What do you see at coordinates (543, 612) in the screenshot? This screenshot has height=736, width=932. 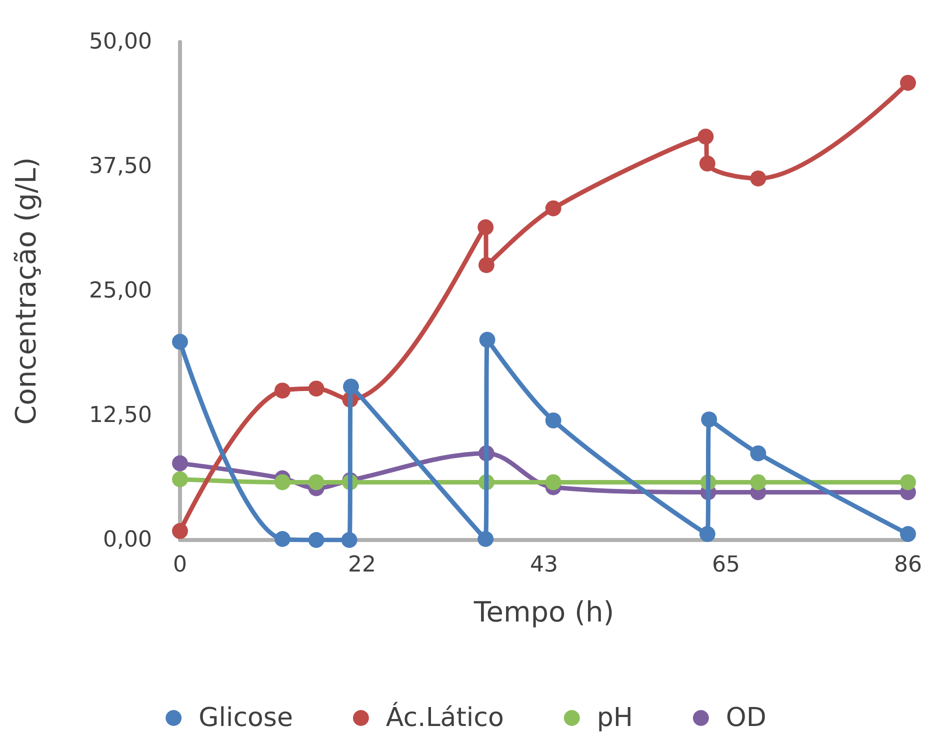 I see `x-axis-title: Tempo (h)` at bounding box center [543, 612].